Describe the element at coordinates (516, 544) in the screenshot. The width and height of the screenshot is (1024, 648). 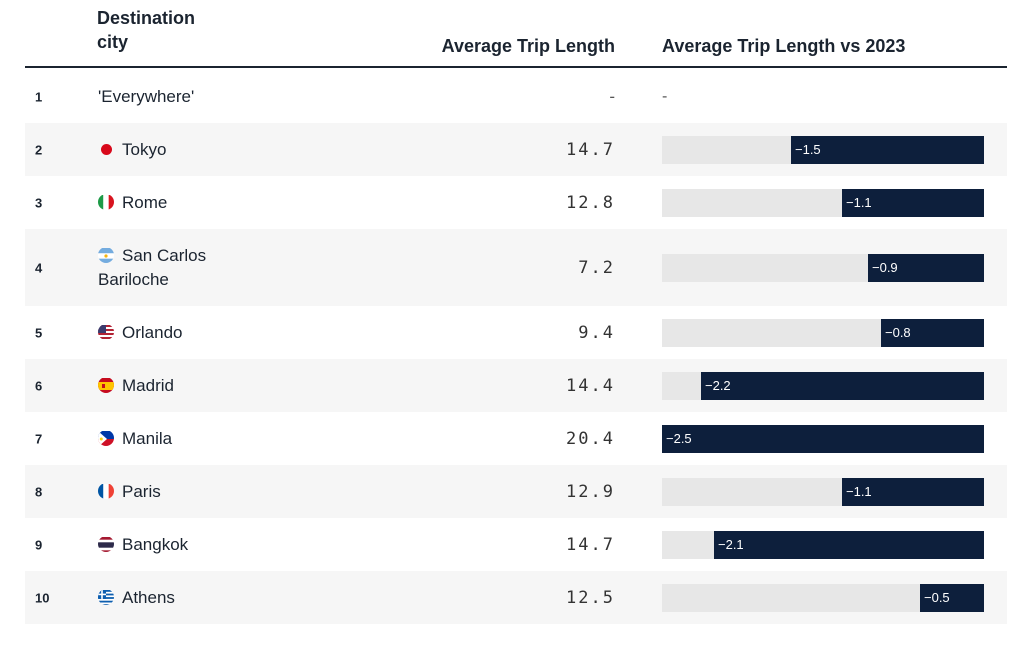
I see `table-row: 9 Bangkok 14.7 −2.1` at that location.